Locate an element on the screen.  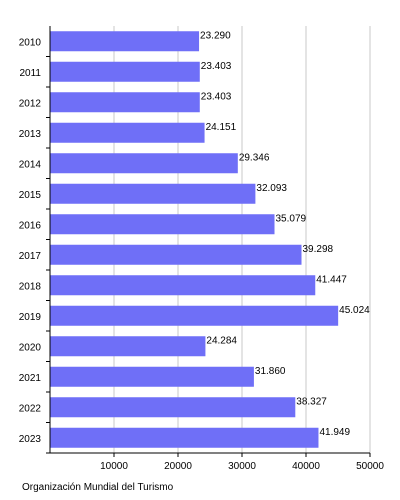
source-note: Organización Mundial del Turismo is located at coordinates (98, 487).